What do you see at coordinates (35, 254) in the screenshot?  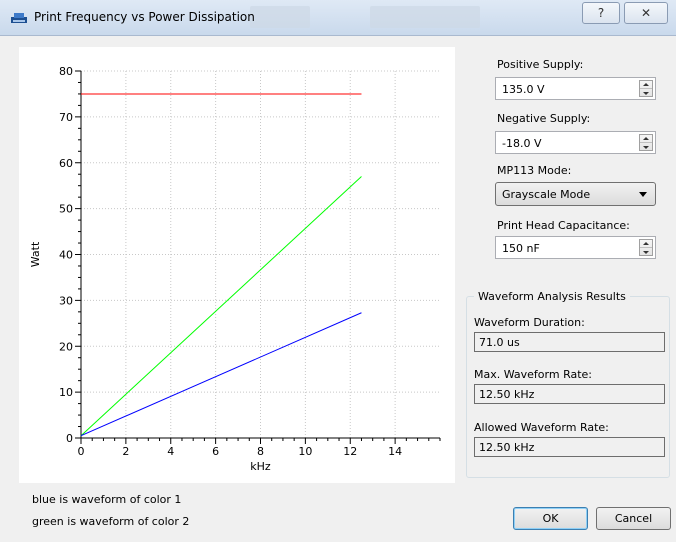 I see `y-axis-label: Watt` at bounding box center [35, 254].